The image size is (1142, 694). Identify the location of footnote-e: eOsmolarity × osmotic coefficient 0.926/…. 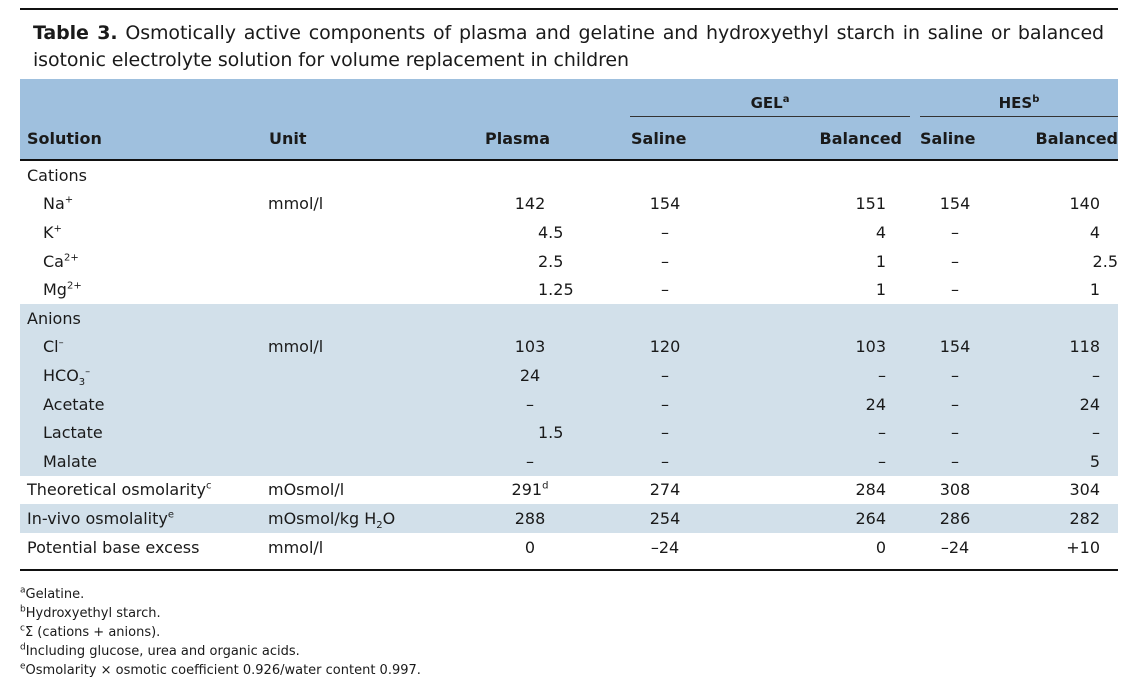
(220, 670).